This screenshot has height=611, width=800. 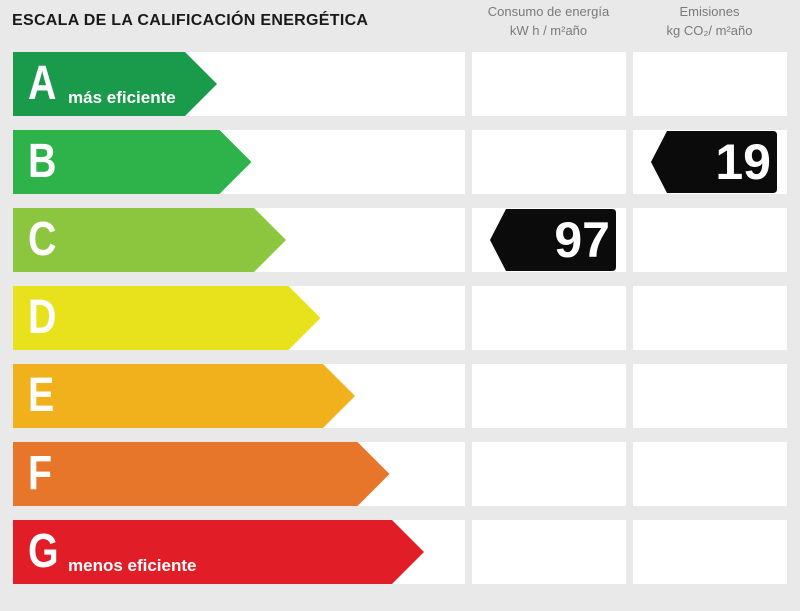 What do you see at coordinates (710, 84) in the screenshot?
I see `value-cell-emisiones-a` at bounding box center [710, 84].